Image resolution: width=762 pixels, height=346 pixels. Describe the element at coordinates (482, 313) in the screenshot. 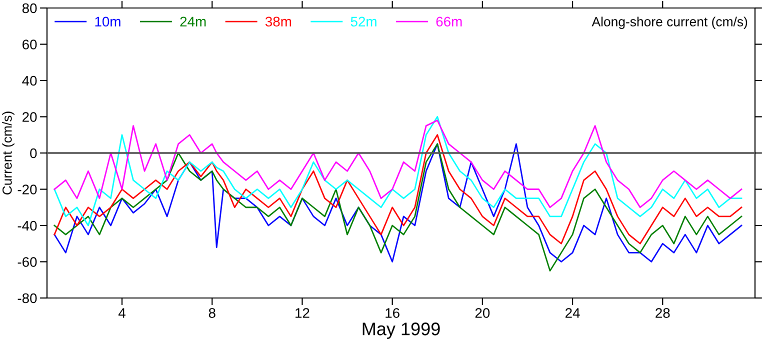

I see `x-tick-label: 20` at that location.